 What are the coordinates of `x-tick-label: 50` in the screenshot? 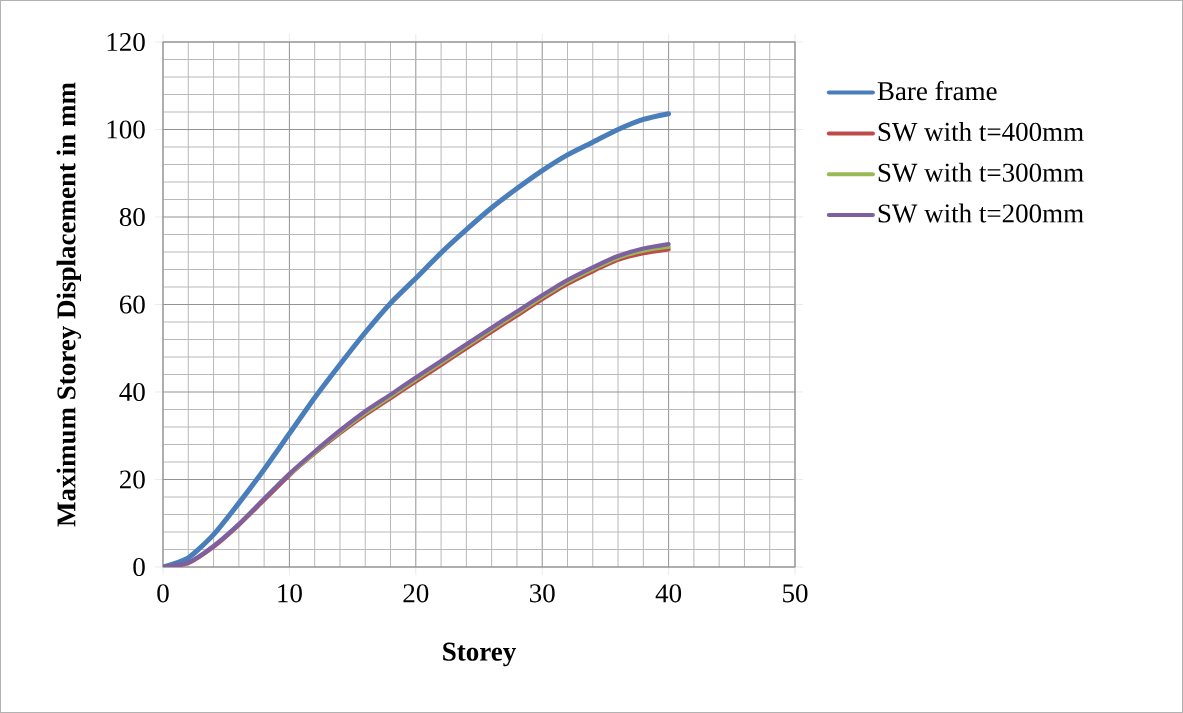 It's located at (795, 593).